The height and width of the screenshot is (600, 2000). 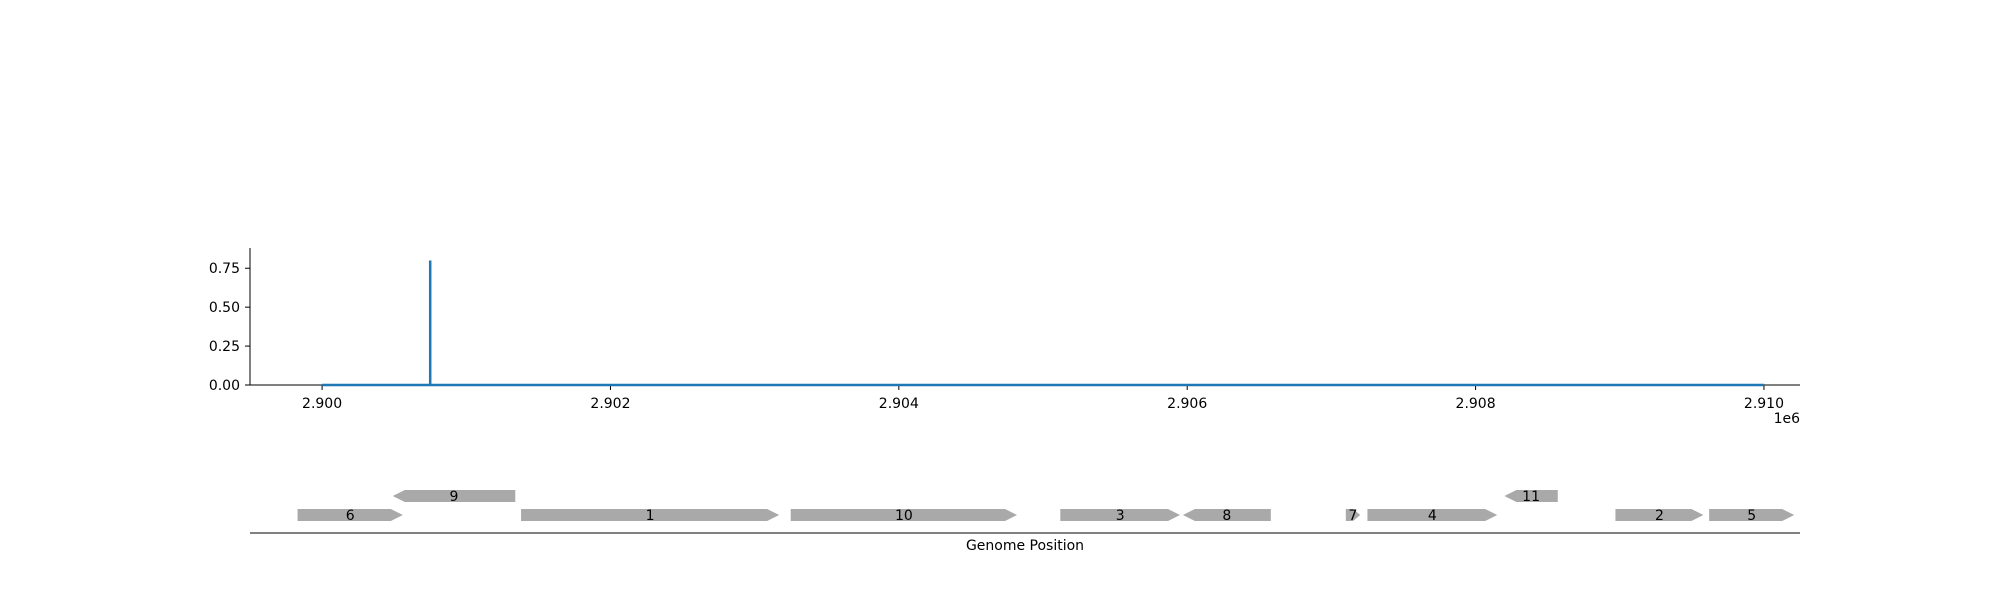 I want to click on gene-label: 9, so click(x=454, y=497).